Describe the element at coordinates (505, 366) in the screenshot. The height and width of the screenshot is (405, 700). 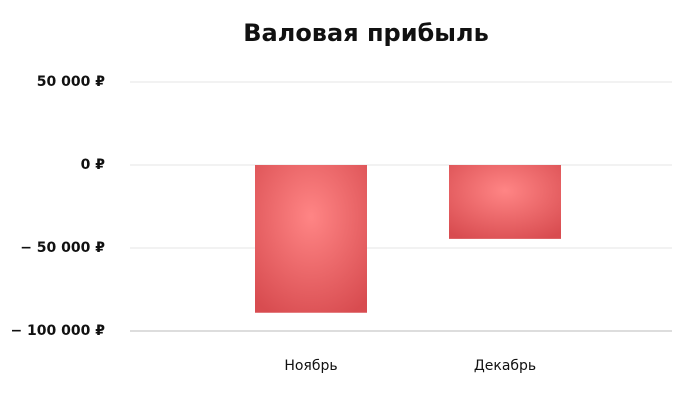
I see `x-tick-label: Декабрь` at that location.